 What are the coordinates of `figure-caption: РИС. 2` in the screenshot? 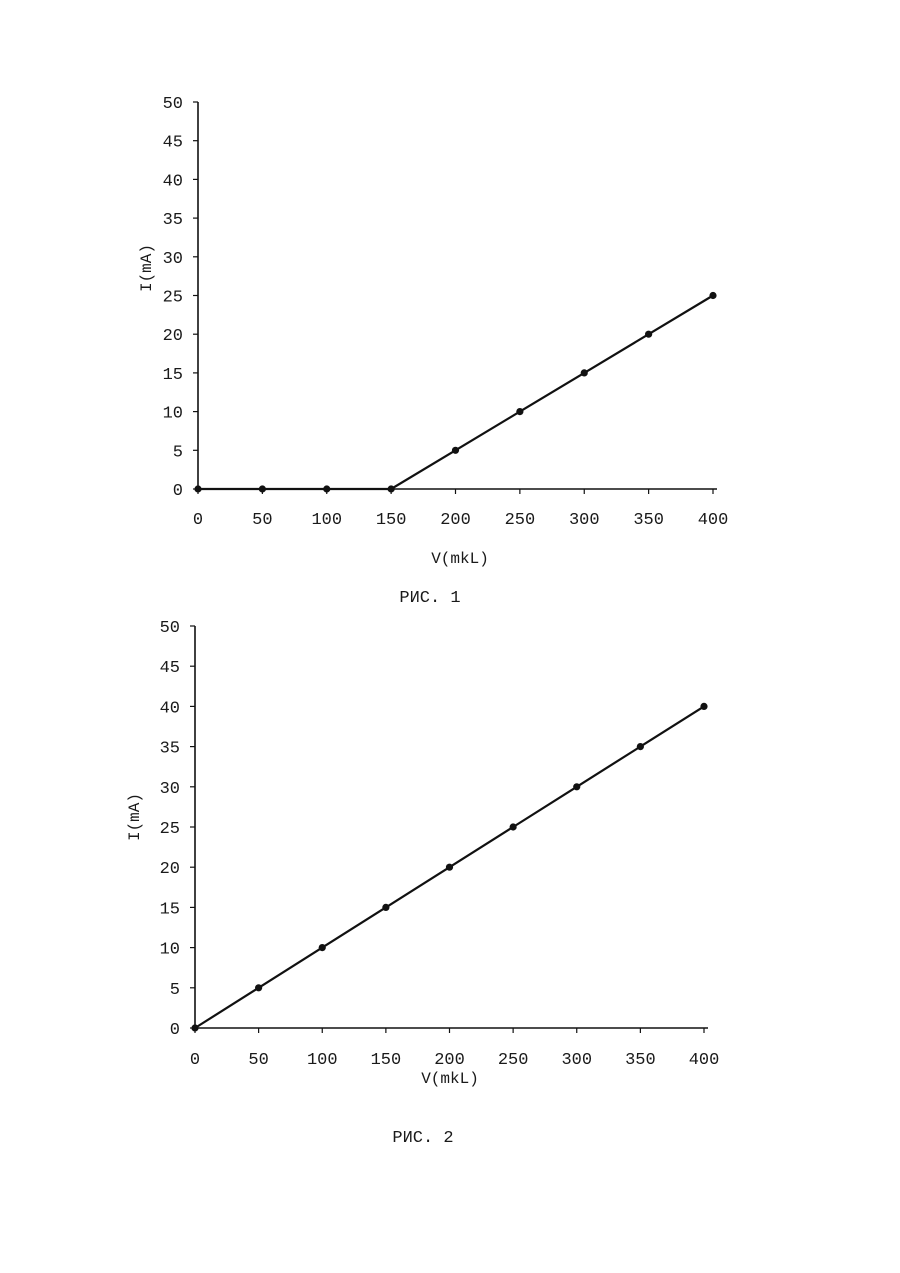 It's located at (422, 1138).